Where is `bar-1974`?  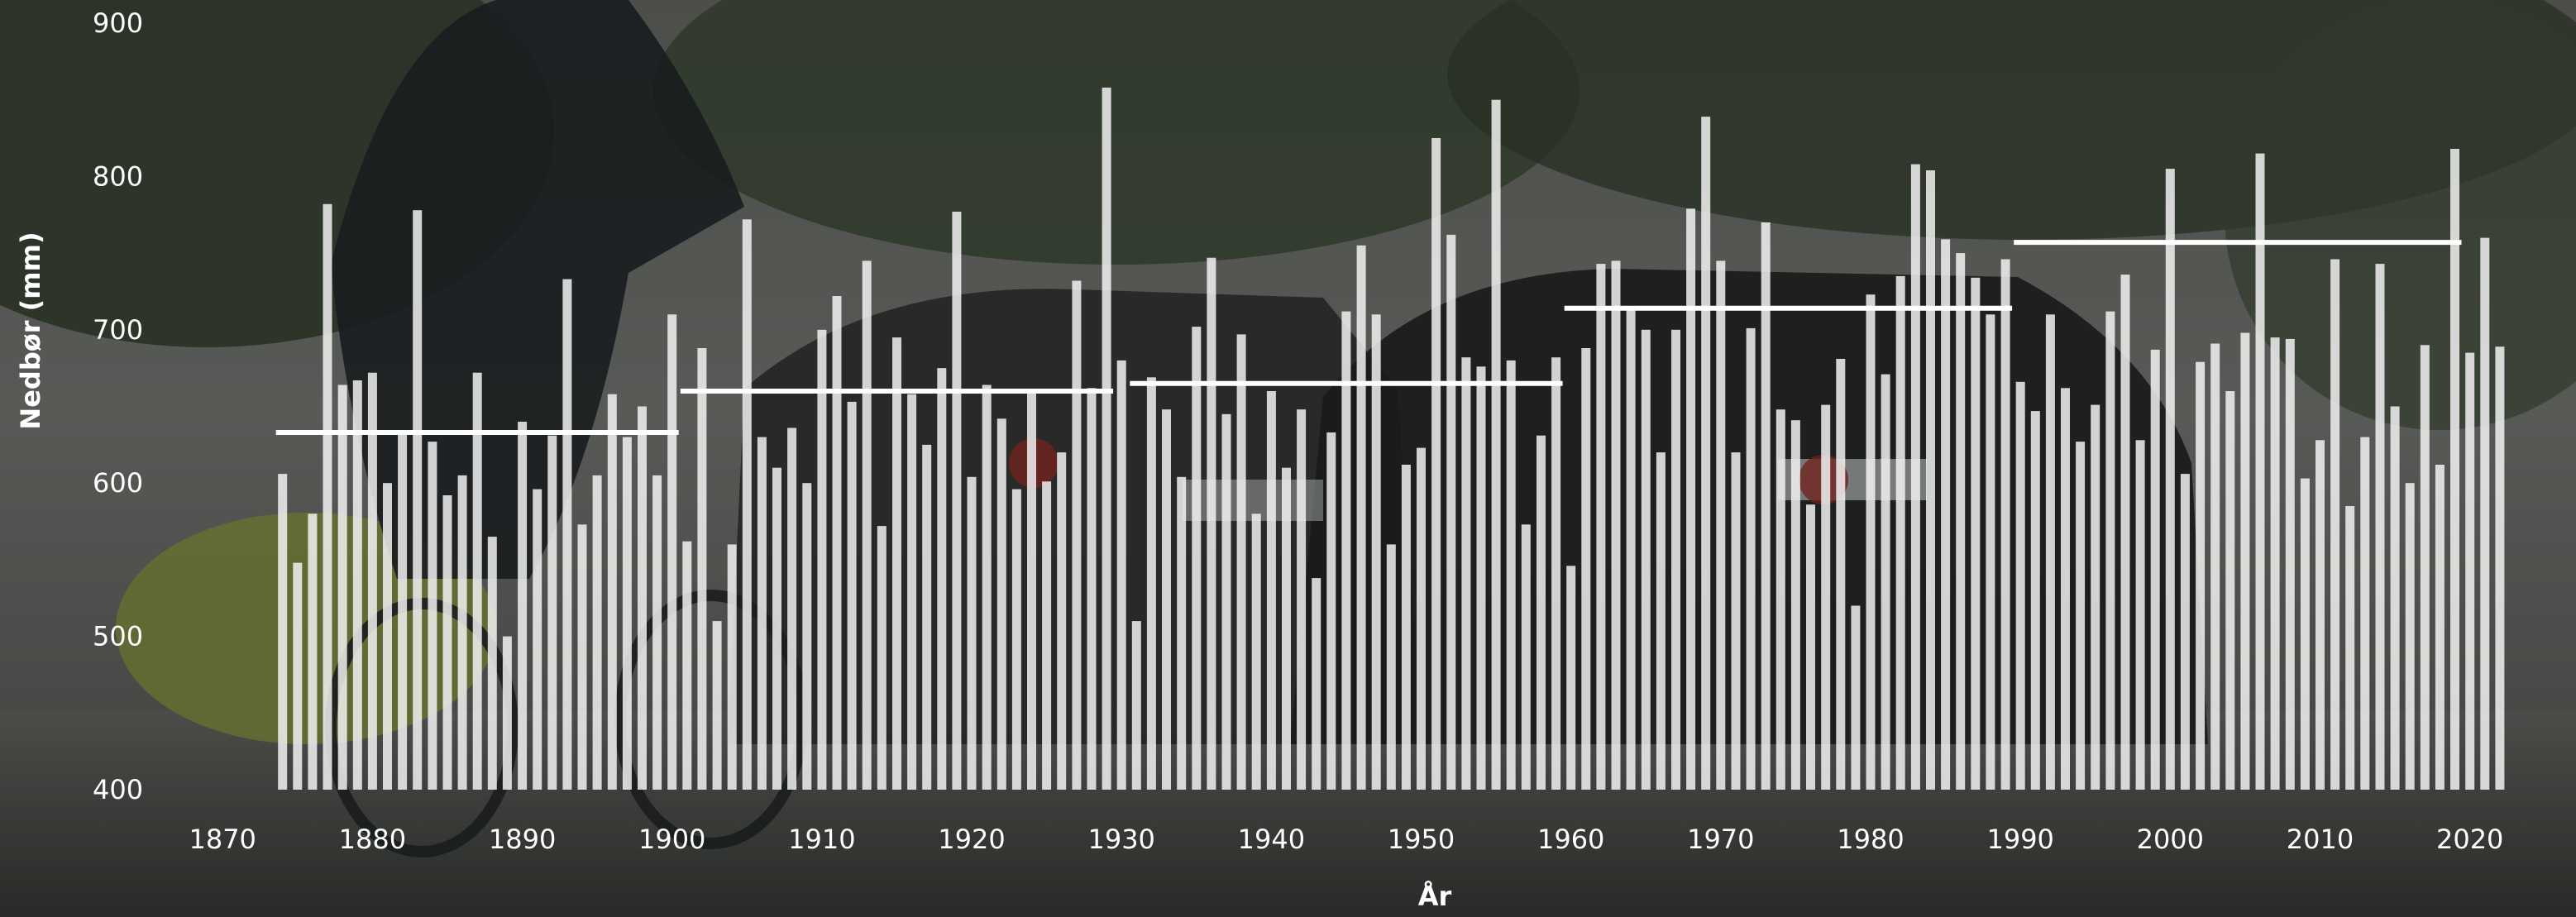 bar-1974 is located at coordinates (1780, 599).